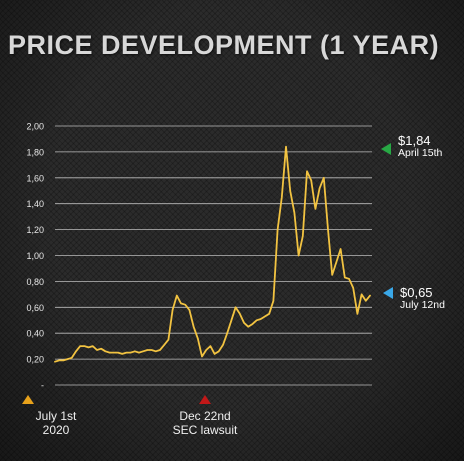 Image resolution: width=464 pixels, height=461 pixels. I want to click on lawsuit-marker-icon, so click(205, 399).